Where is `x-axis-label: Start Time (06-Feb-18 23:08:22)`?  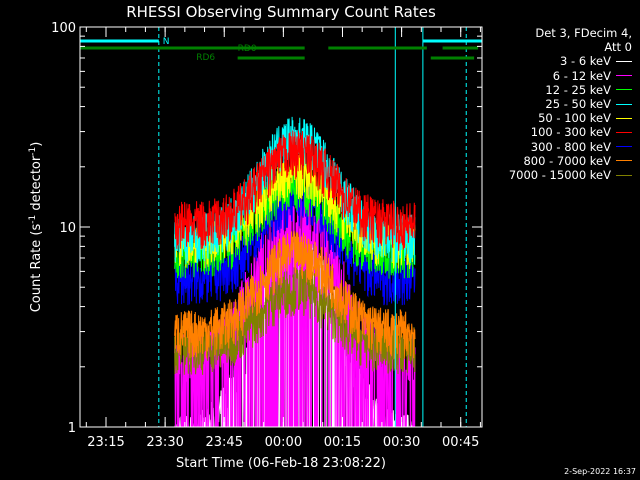
x-axis-label: Start Time (06-Feb-18 23:08:22) is located at coordinates (281, 463).